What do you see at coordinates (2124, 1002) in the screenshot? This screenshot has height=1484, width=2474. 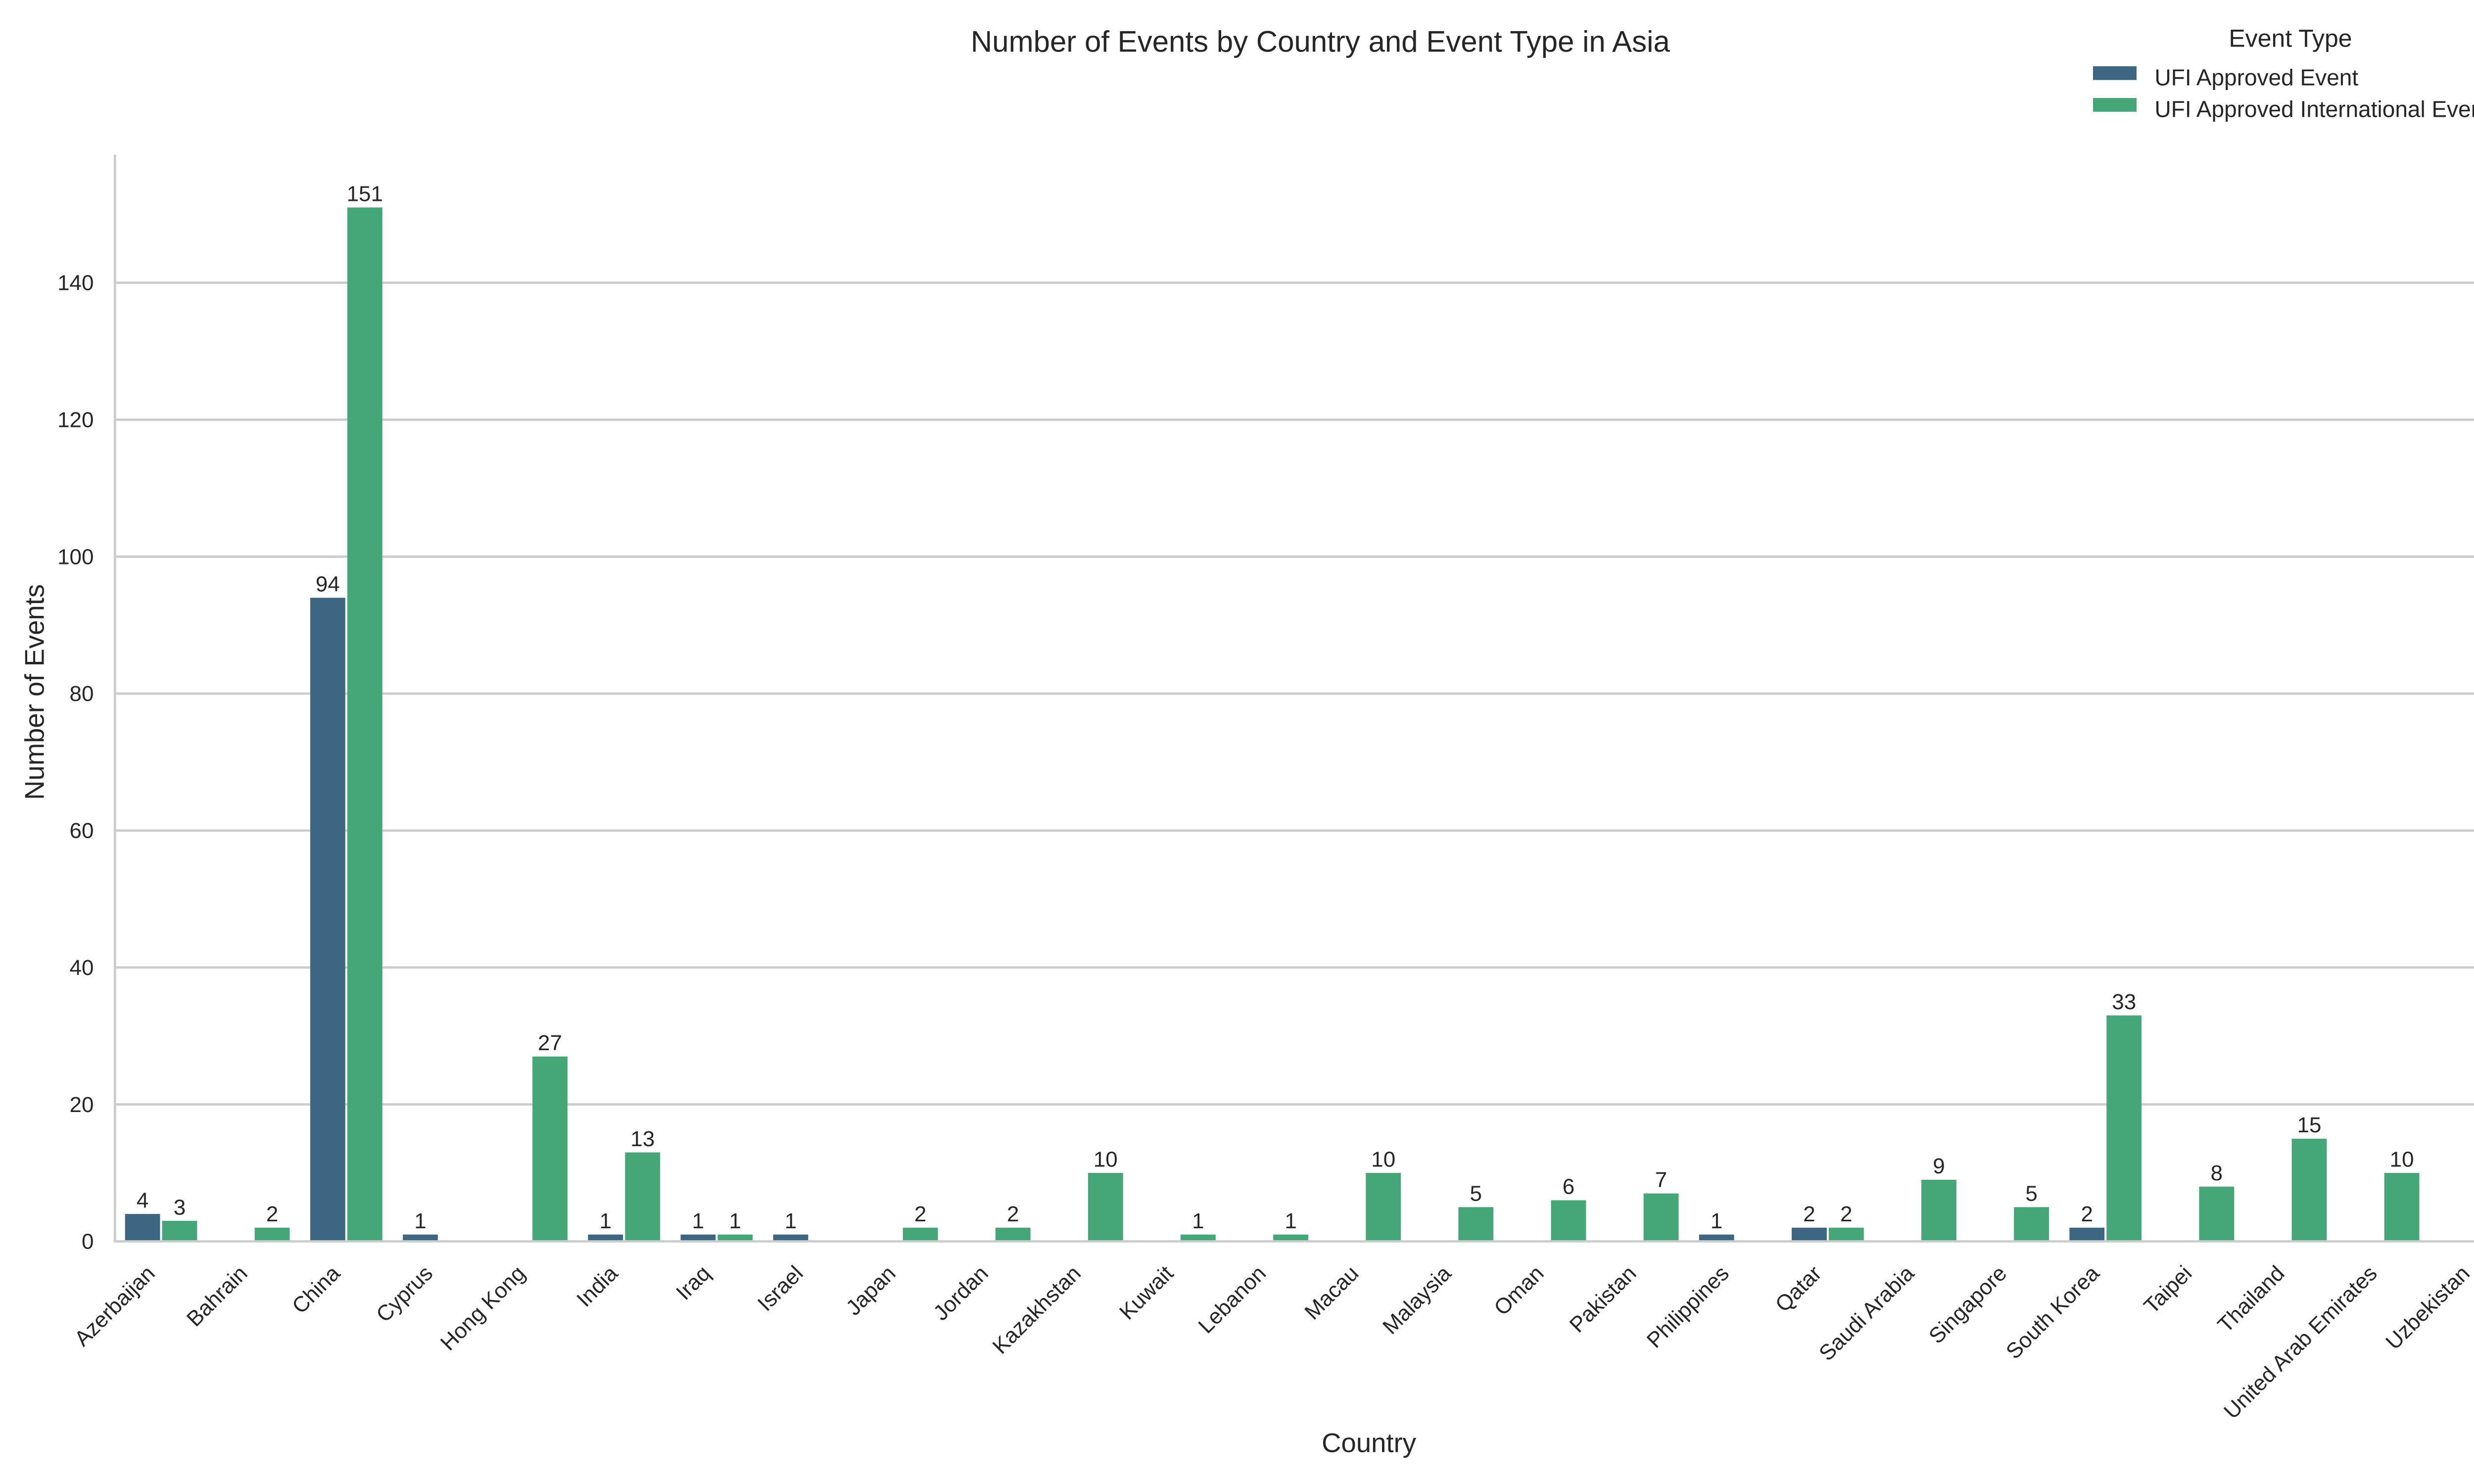 I see `svg-text: 33` at bounding box center [2124, 1002].